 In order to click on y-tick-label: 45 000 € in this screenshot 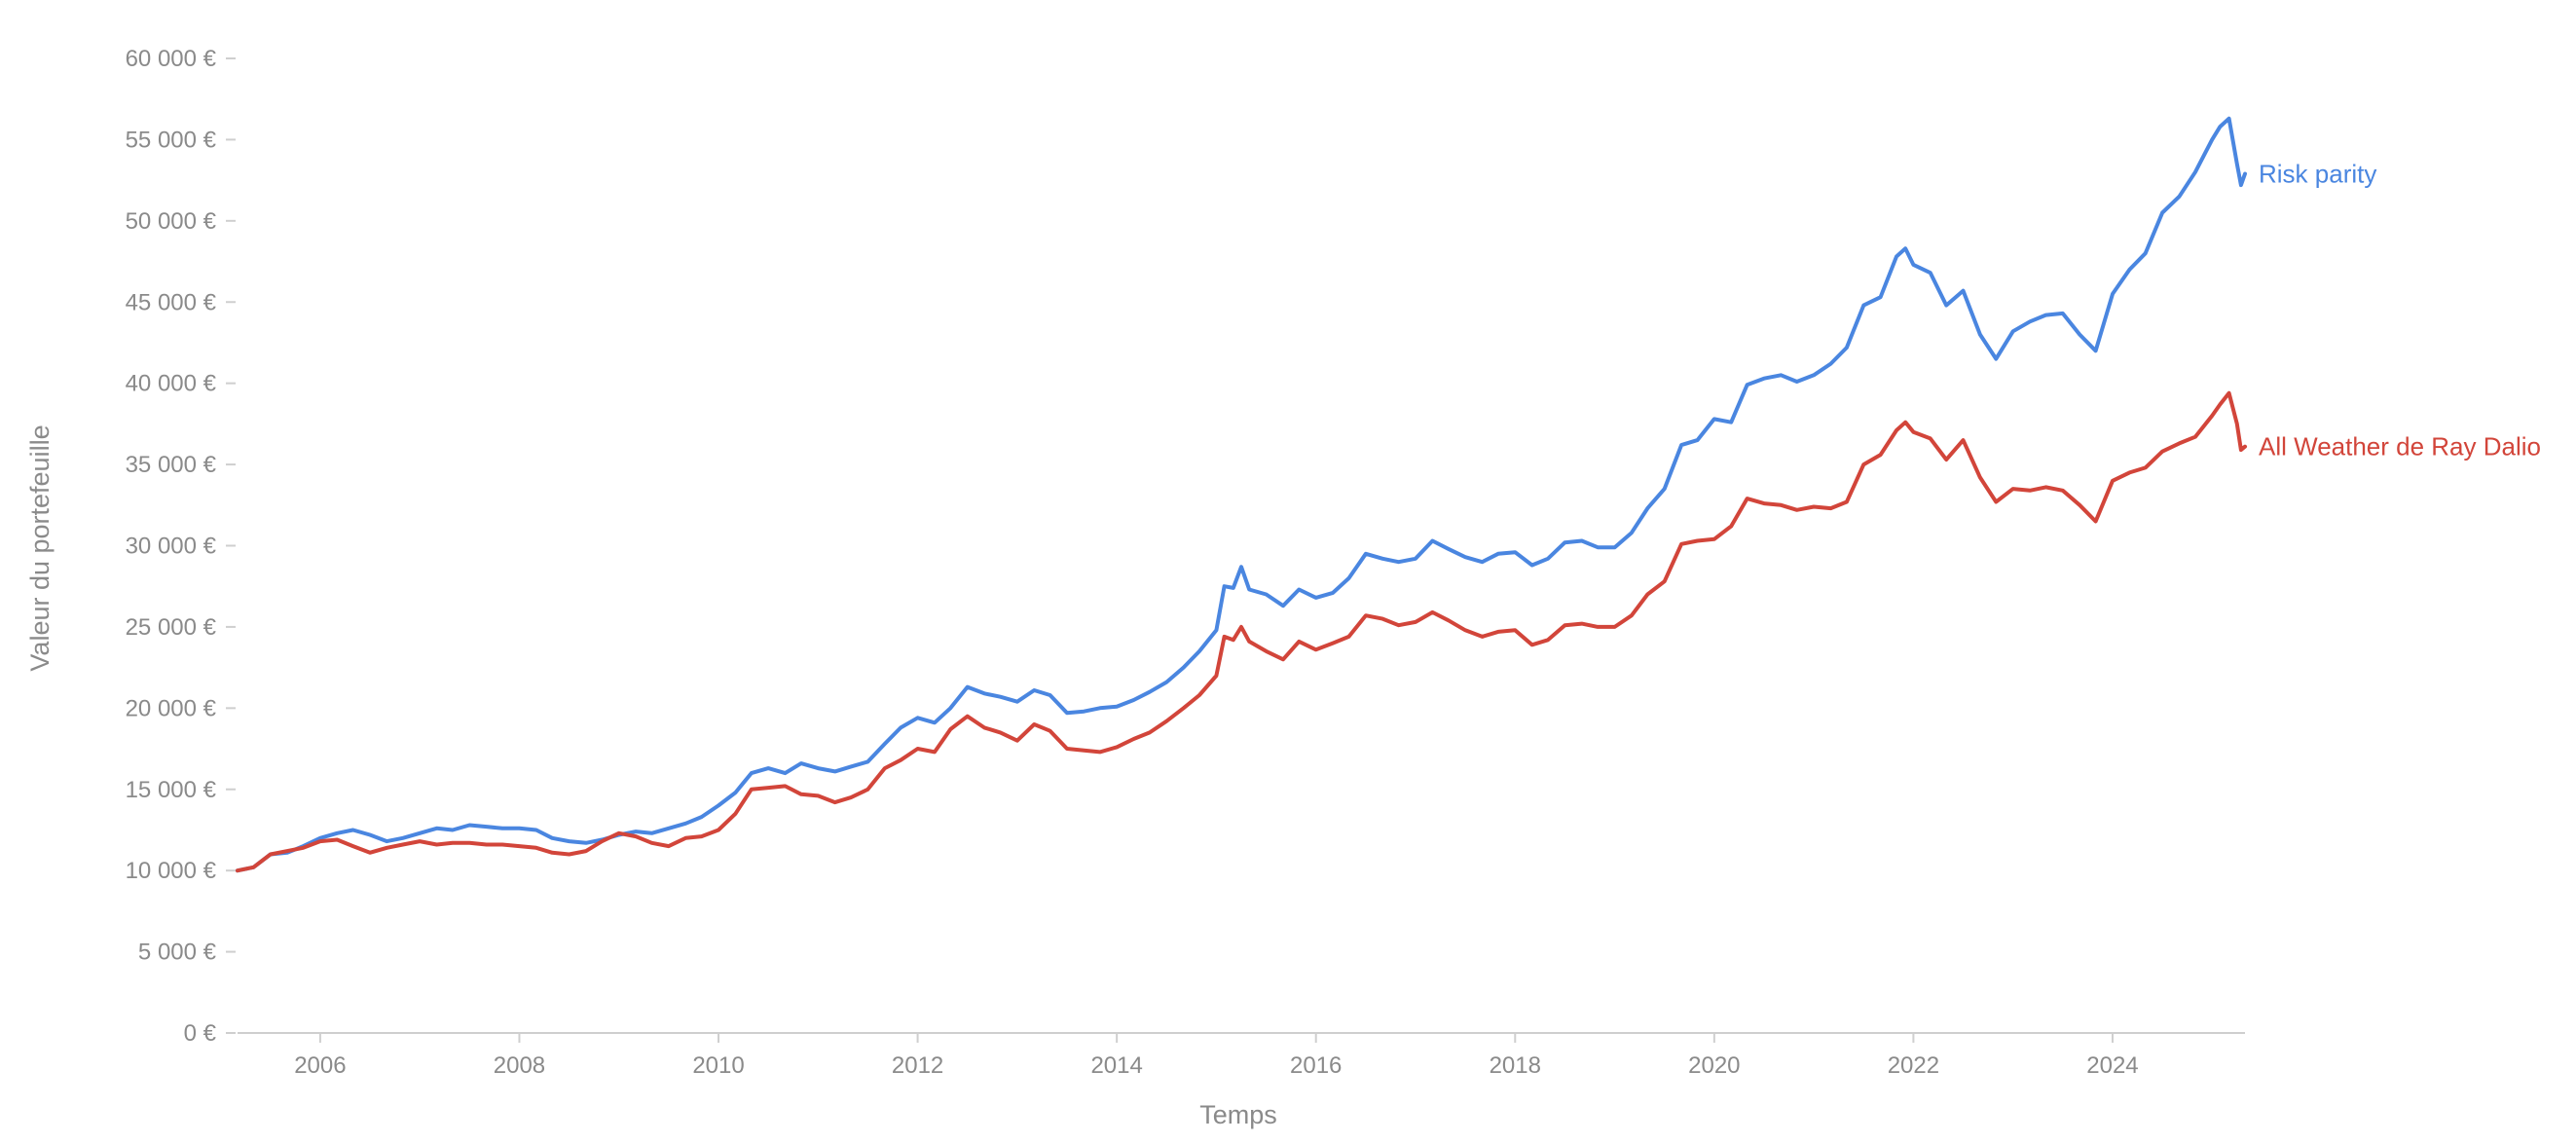, I will do `click(171, 302)`.